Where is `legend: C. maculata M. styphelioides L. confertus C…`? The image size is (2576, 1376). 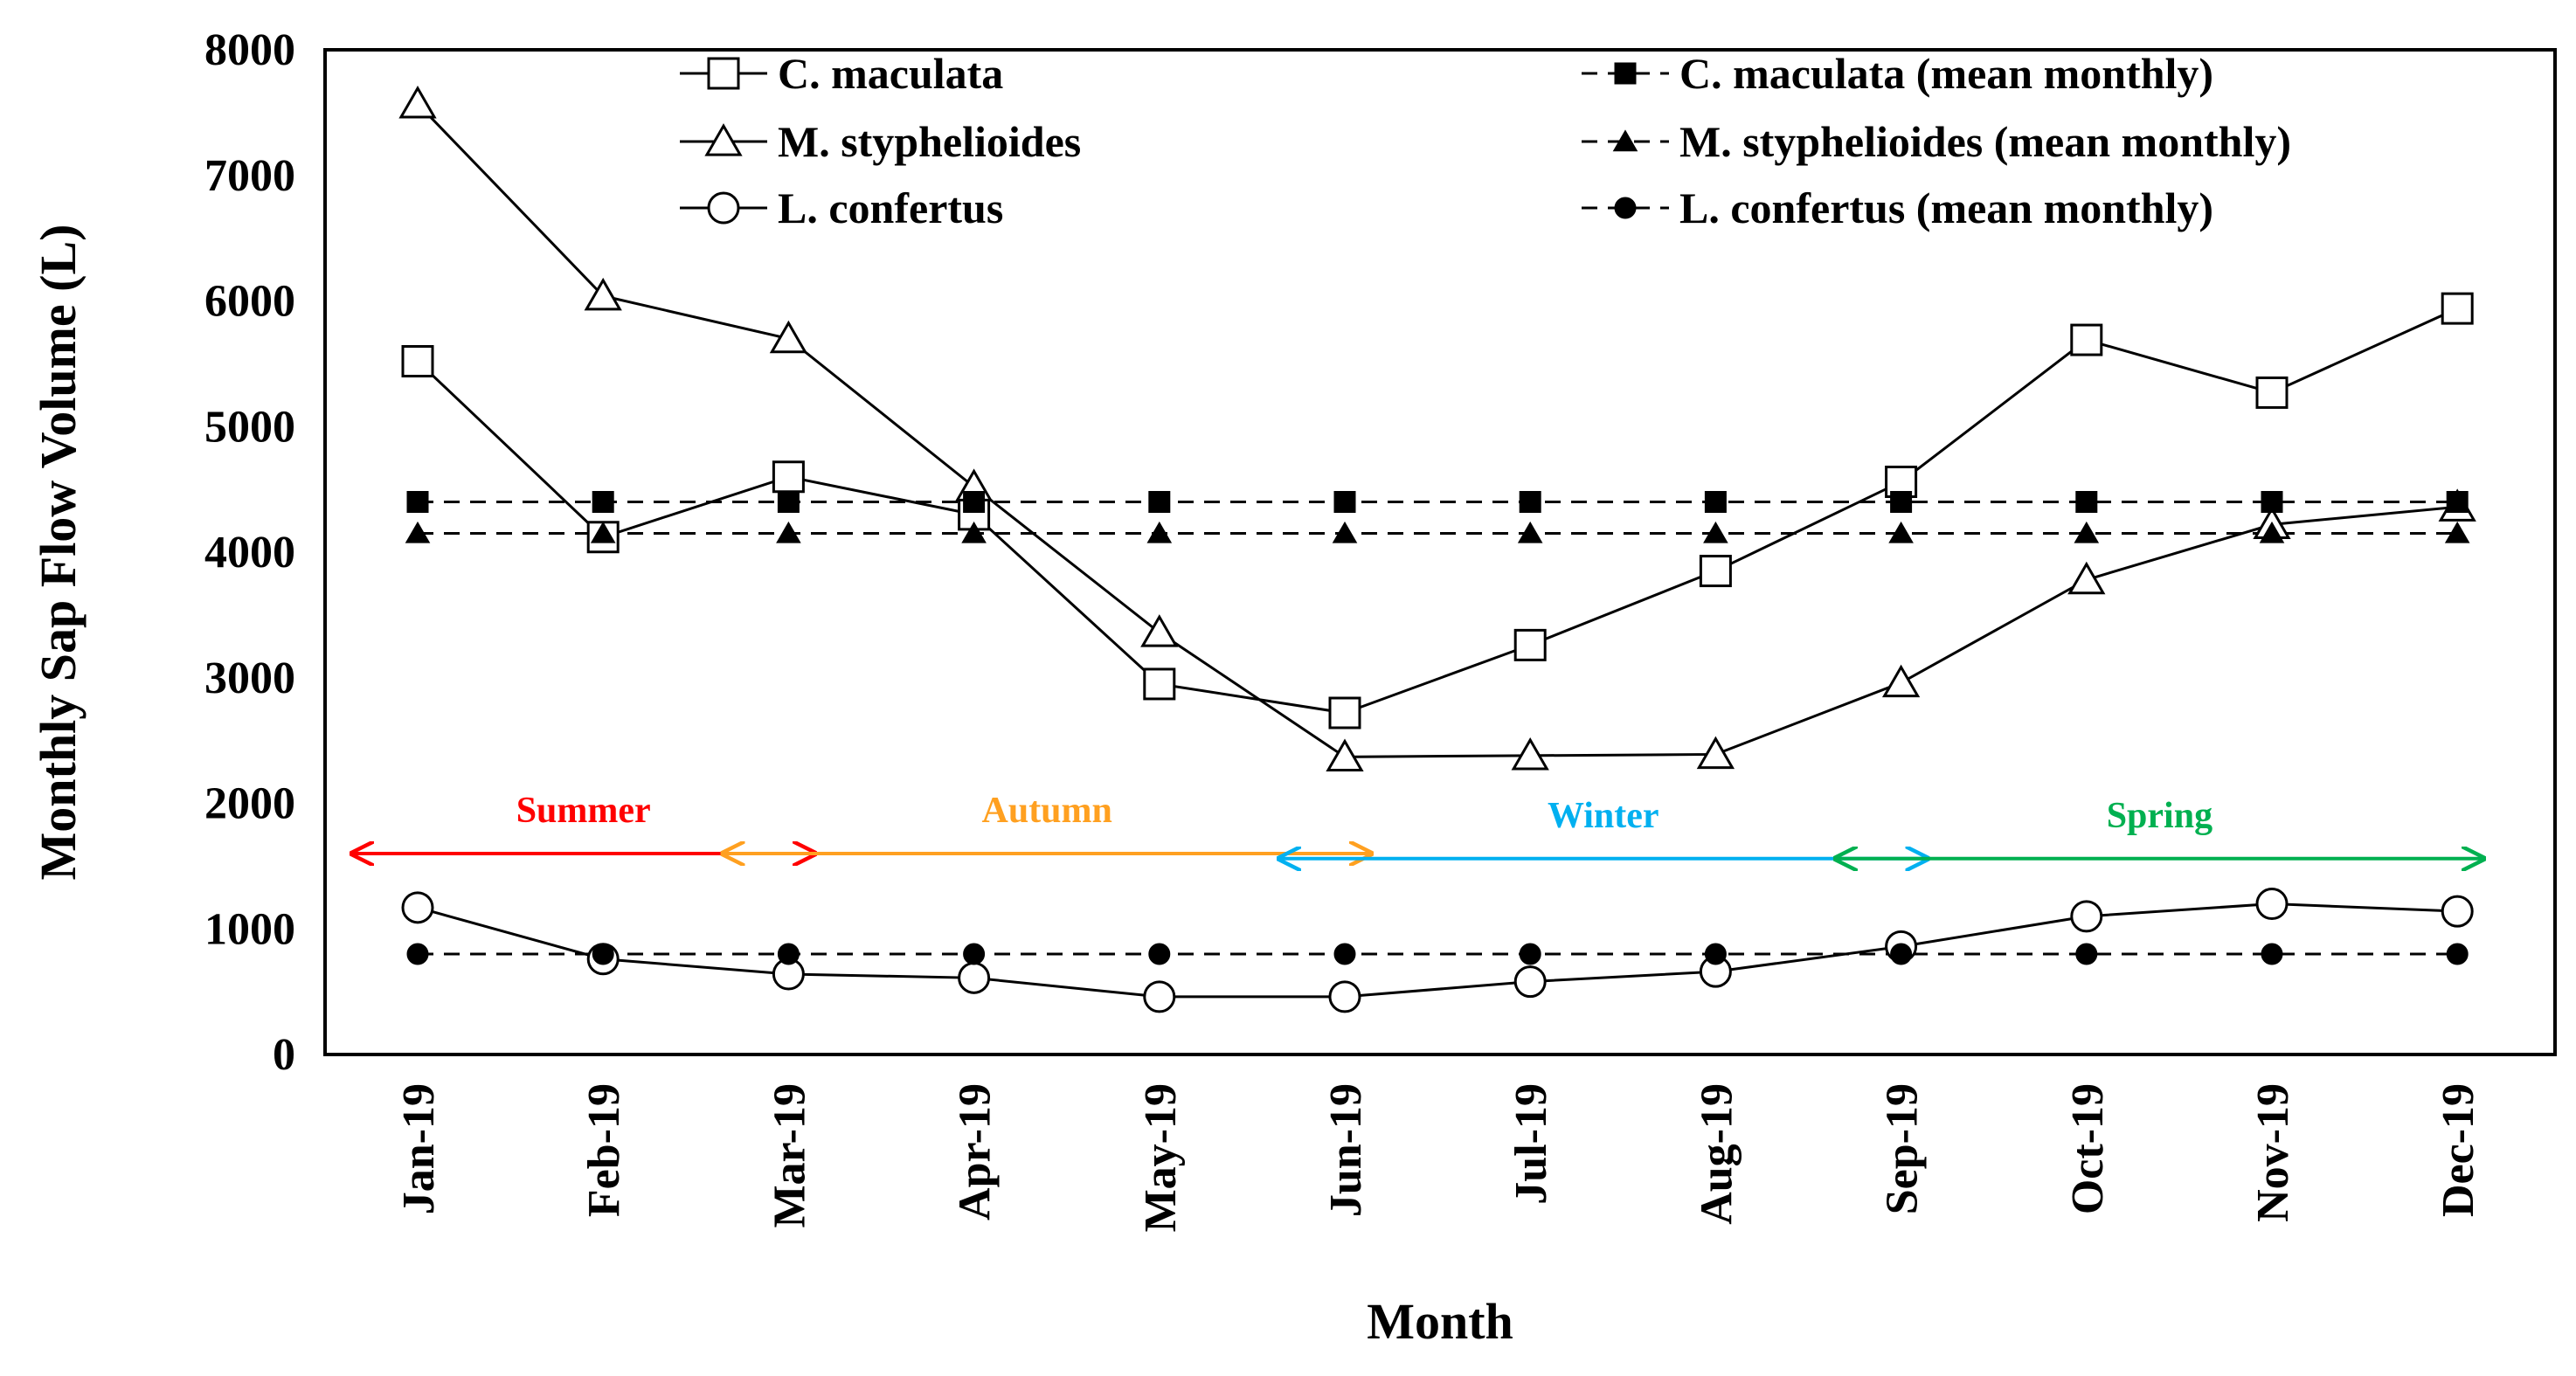
legend: C. maculata M. styphelioides L. confertus C… is located at coordinates (1485, 140).